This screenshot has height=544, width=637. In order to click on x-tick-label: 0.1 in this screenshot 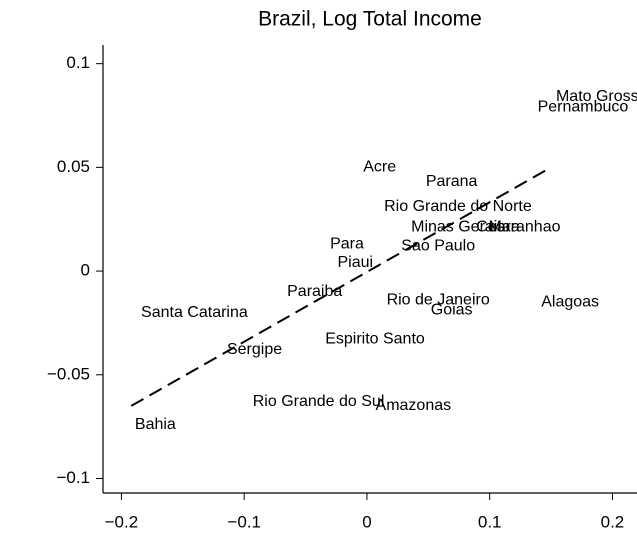, I will do `click(490, 521)`.